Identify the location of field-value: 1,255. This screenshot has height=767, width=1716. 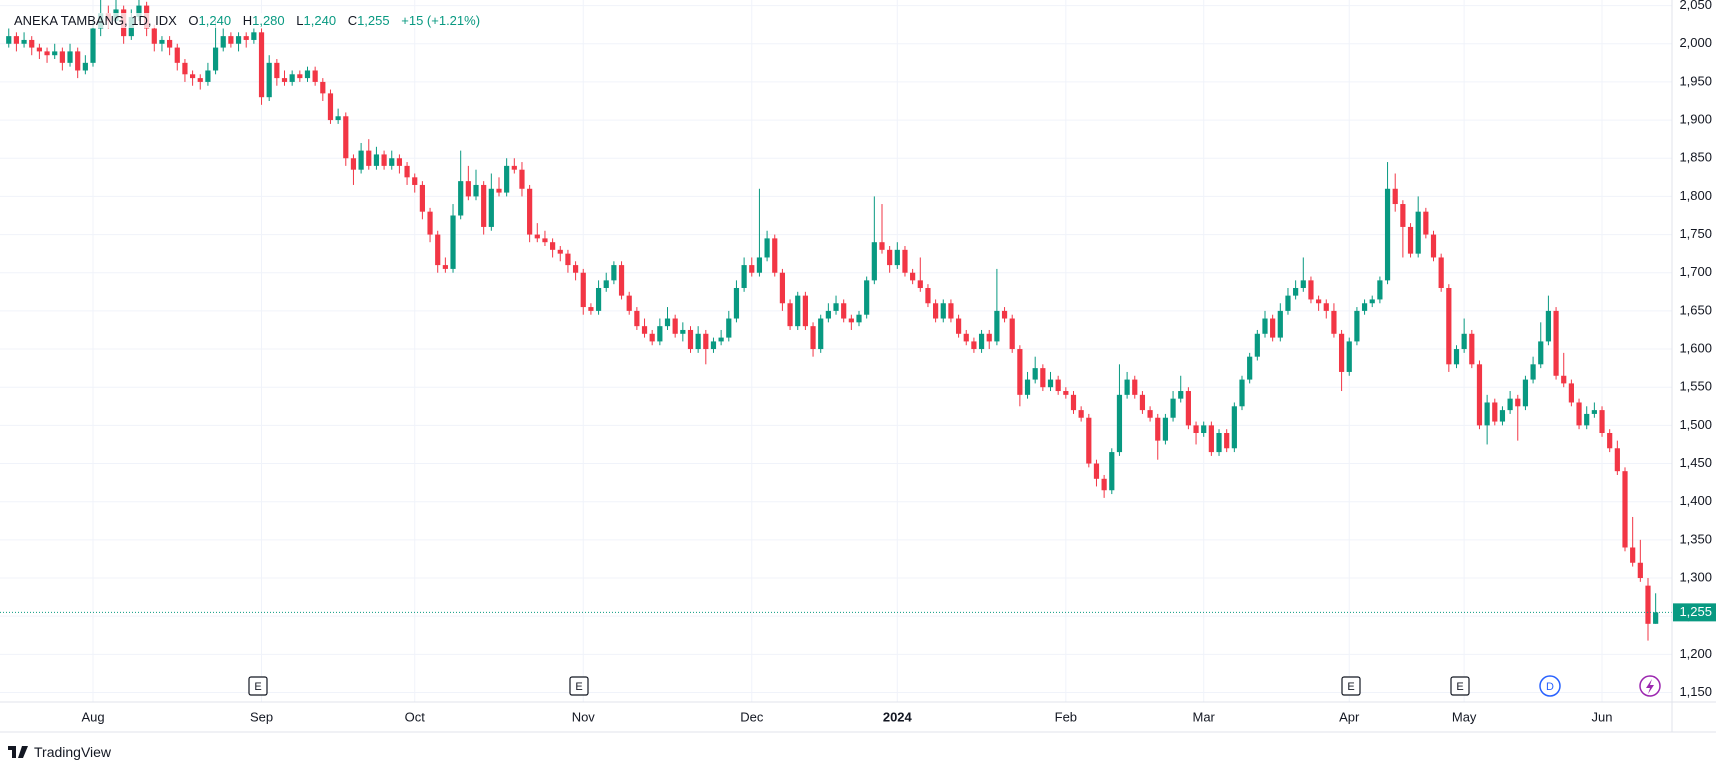
(373, 20).